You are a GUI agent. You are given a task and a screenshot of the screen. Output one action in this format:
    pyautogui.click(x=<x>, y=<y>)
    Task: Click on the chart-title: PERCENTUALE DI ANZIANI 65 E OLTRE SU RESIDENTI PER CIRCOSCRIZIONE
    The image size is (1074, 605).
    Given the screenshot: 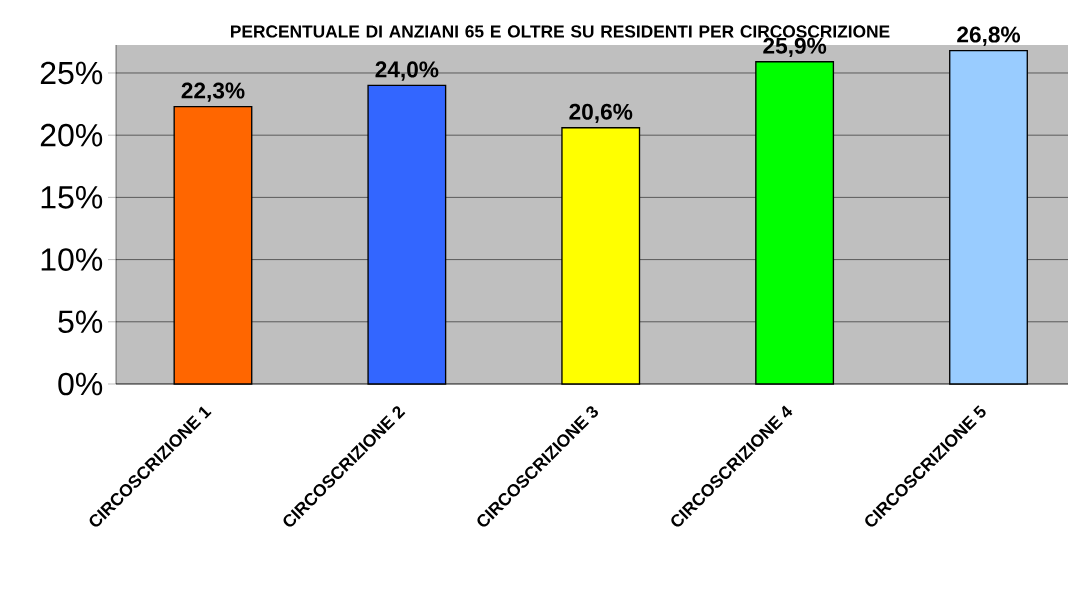 What is the action you would take?
    pyautogui.click(x=560, y=31)
    